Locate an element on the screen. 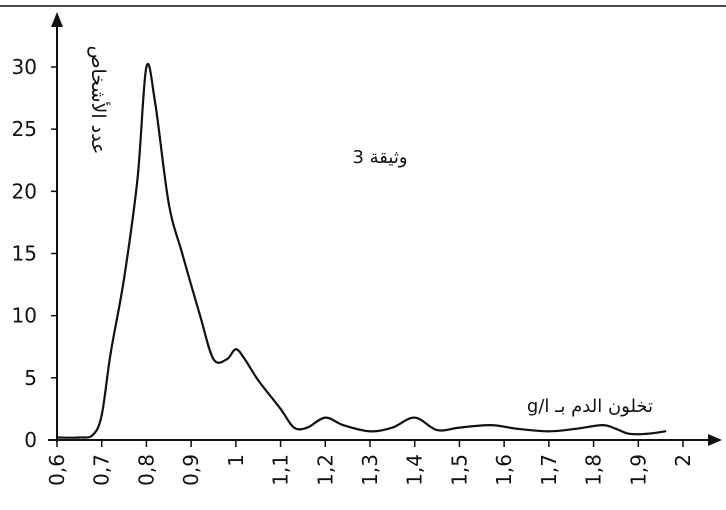 This screenshot has width=726, height=510. x-tick-label: 1,6 is located at coordinates (504, 470).